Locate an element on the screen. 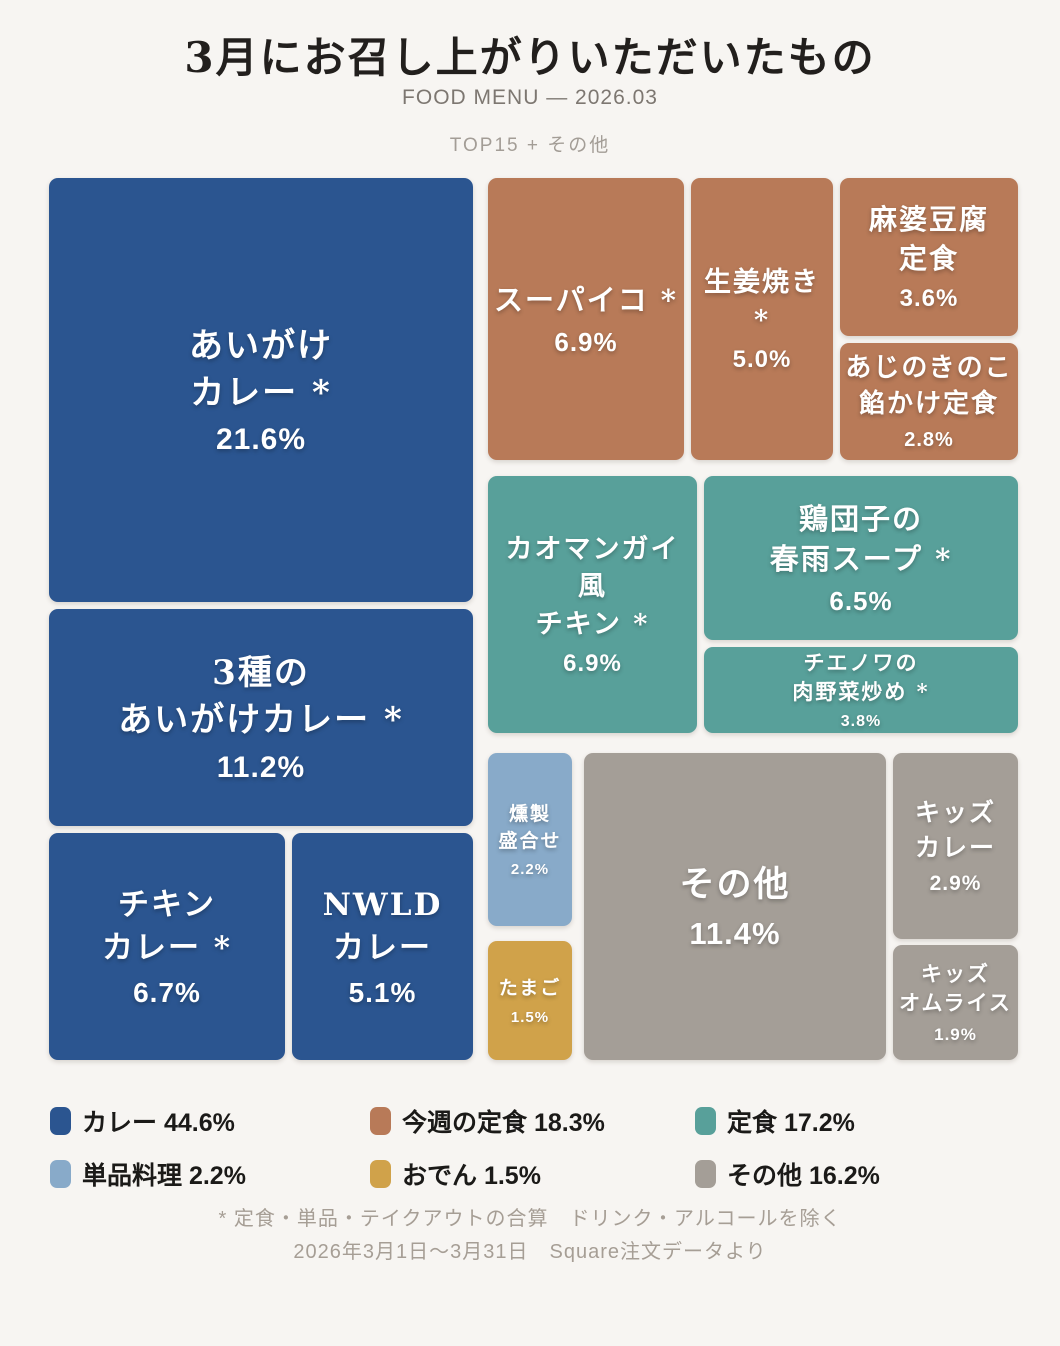 This screenshot has height=1346, width=1060. block-label: たまご is located at coordinates (530, 988).